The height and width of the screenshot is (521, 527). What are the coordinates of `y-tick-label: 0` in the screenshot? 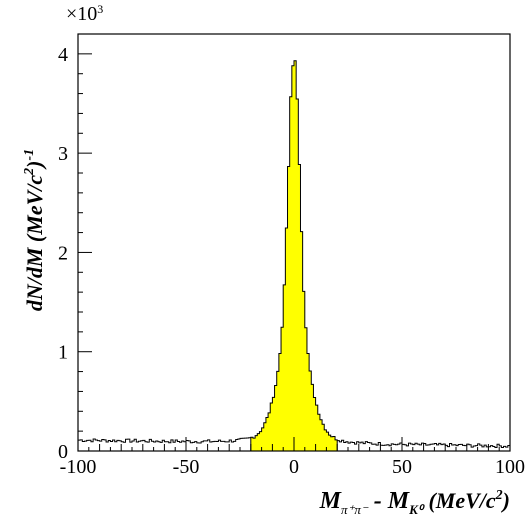 It's located at (63, 452).